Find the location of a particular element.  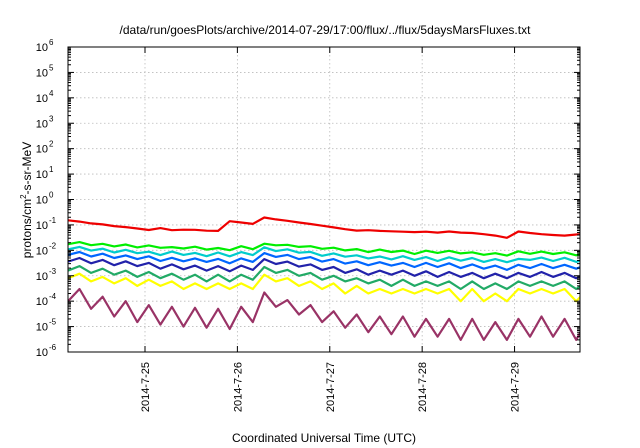

y-tick-exponent: -4 is located at coordinates (53, 296).